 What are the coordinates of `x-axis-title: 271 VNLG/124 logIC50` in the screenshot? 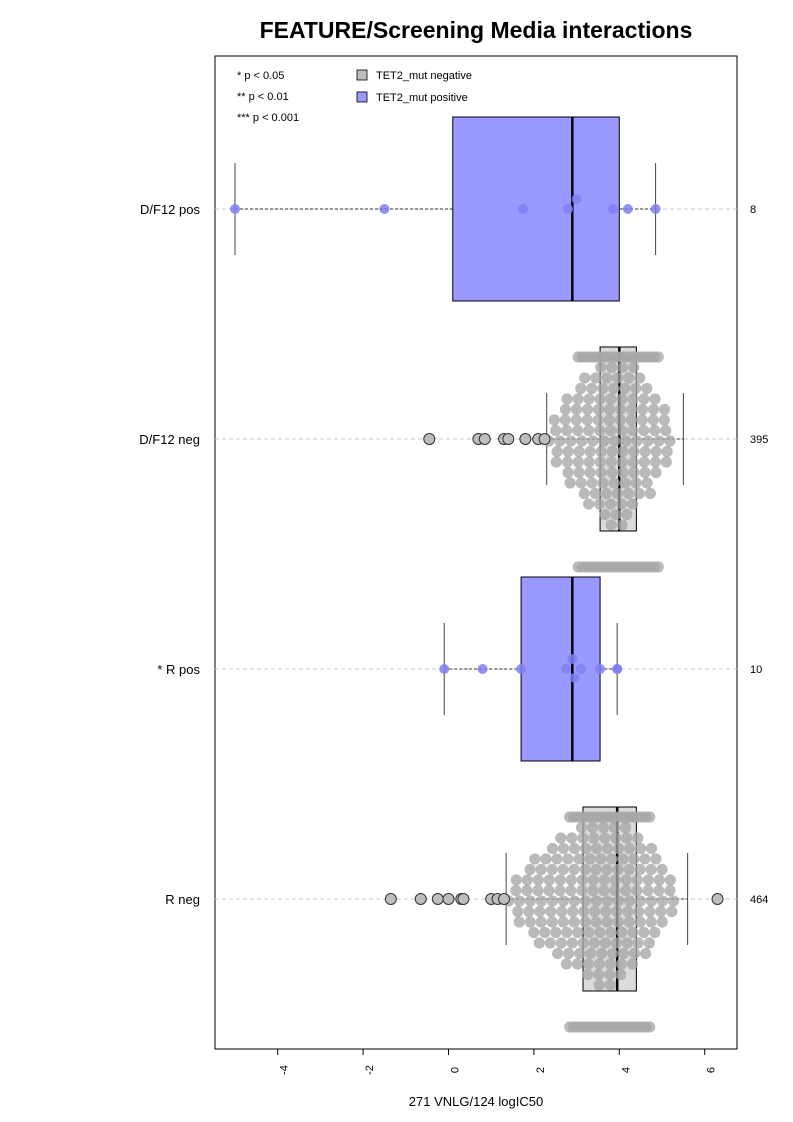 It's located at (476, 1101).